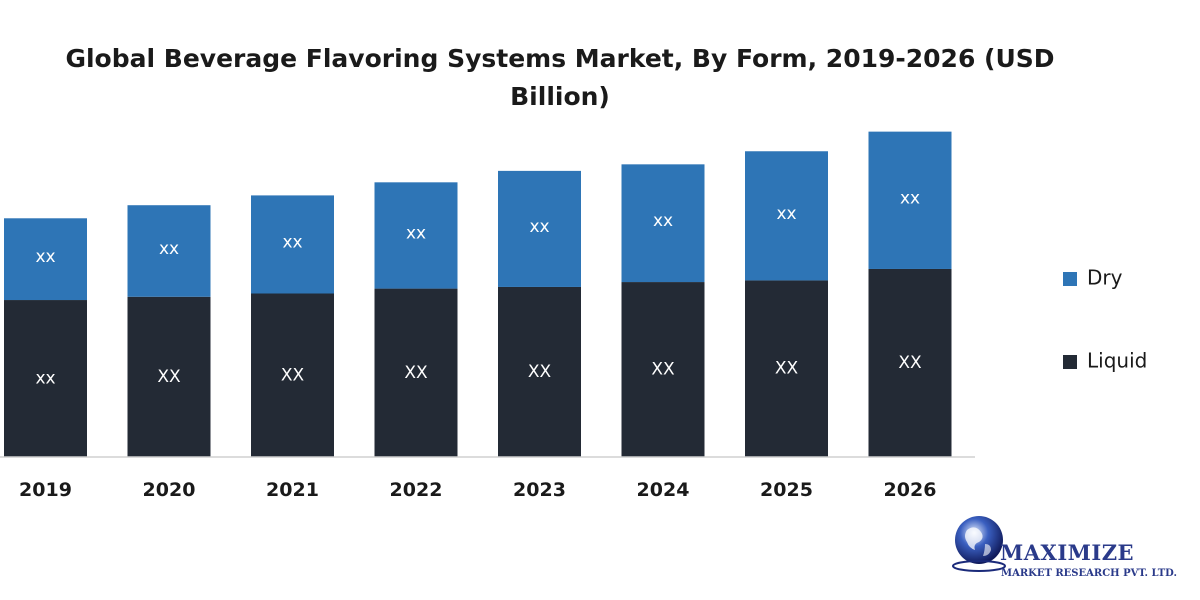 Image resolution: width=1200 pixels, height=600 pixels. I want to click on x-tick-label-2021: 2021, so click(292, 490).